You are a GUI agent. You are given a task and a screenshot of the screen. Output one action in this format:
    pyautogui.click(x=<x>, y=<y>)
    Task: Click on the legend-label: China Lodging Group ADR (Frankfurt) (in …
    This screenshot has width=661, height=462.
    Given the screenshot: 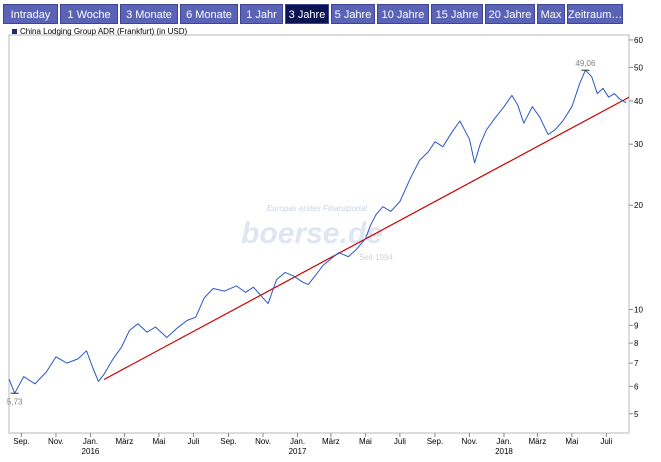 What is the action you would take?
    pyautogui.click(x=104, y=32)
    